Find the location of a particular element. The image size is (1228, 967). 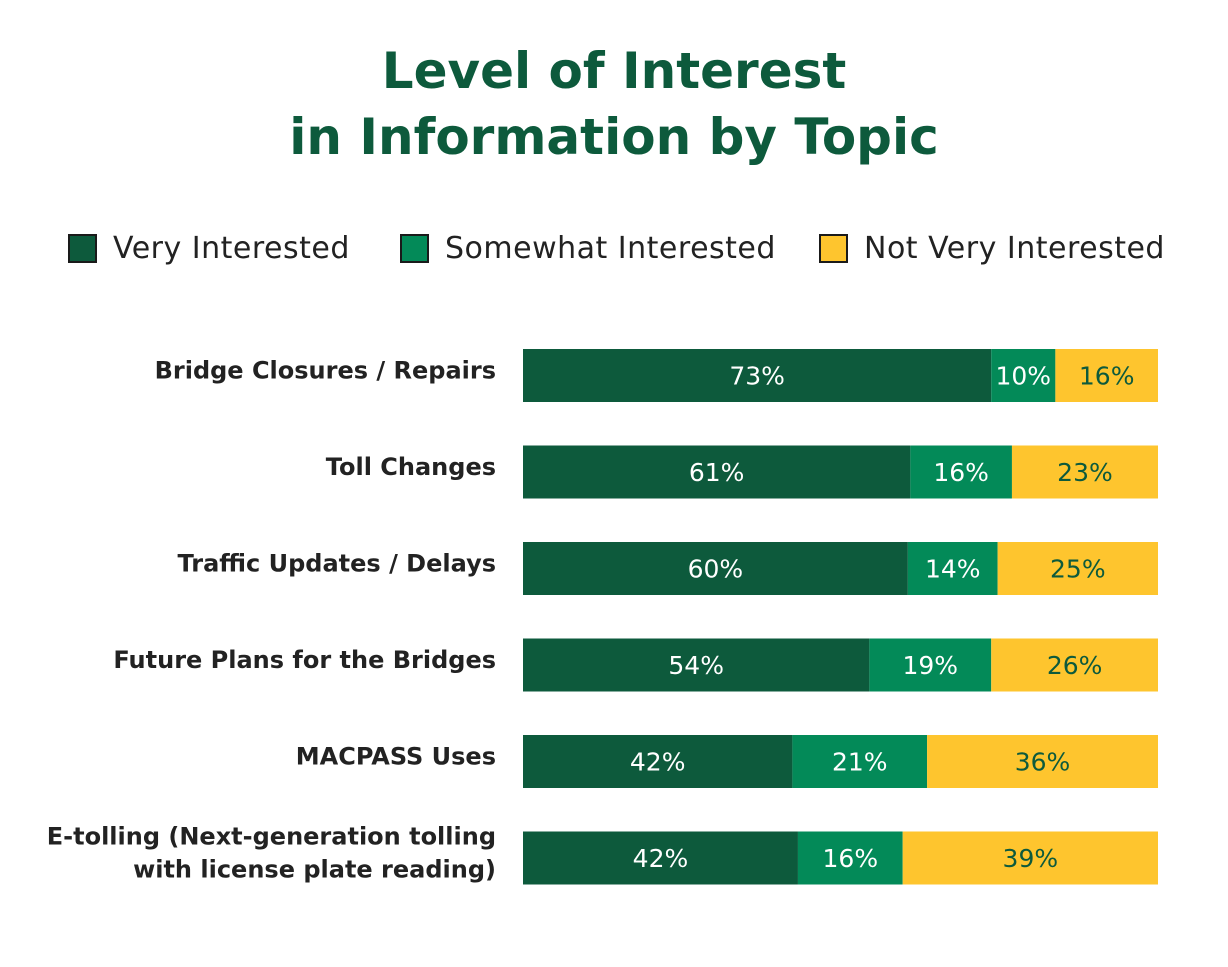

data-label: 25% is located at coordinates (1078, 569).